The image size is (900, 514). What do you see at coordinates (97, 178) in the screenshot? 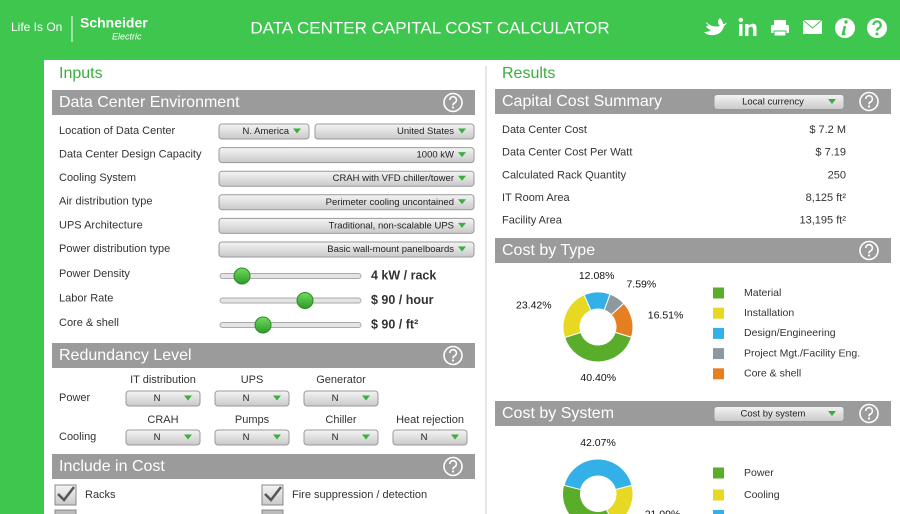
I see `field-label: Cooling System` at bounding box center [97, 178].